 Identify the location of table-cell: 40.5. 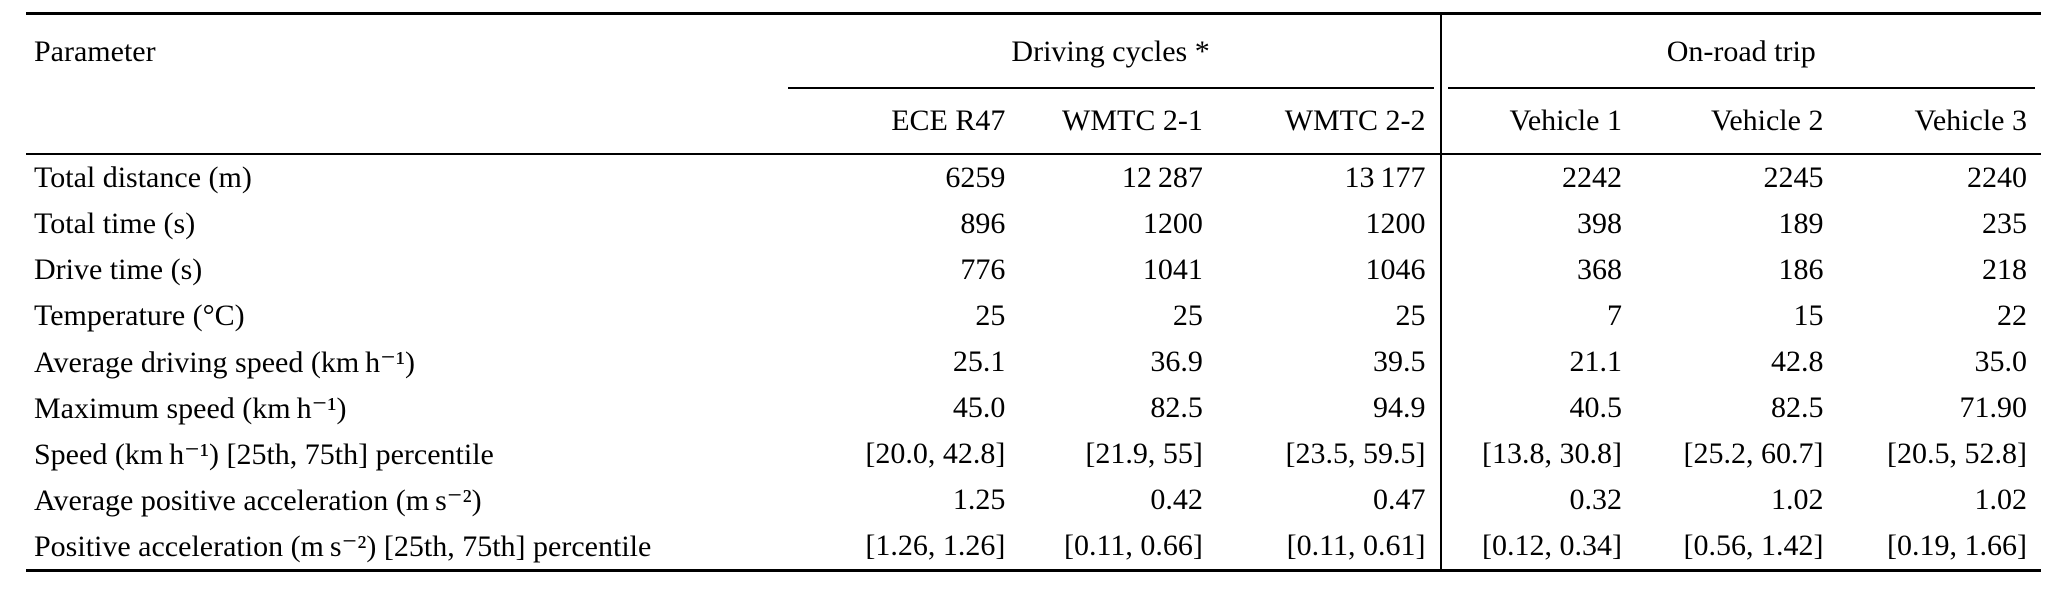
(1537, 408).